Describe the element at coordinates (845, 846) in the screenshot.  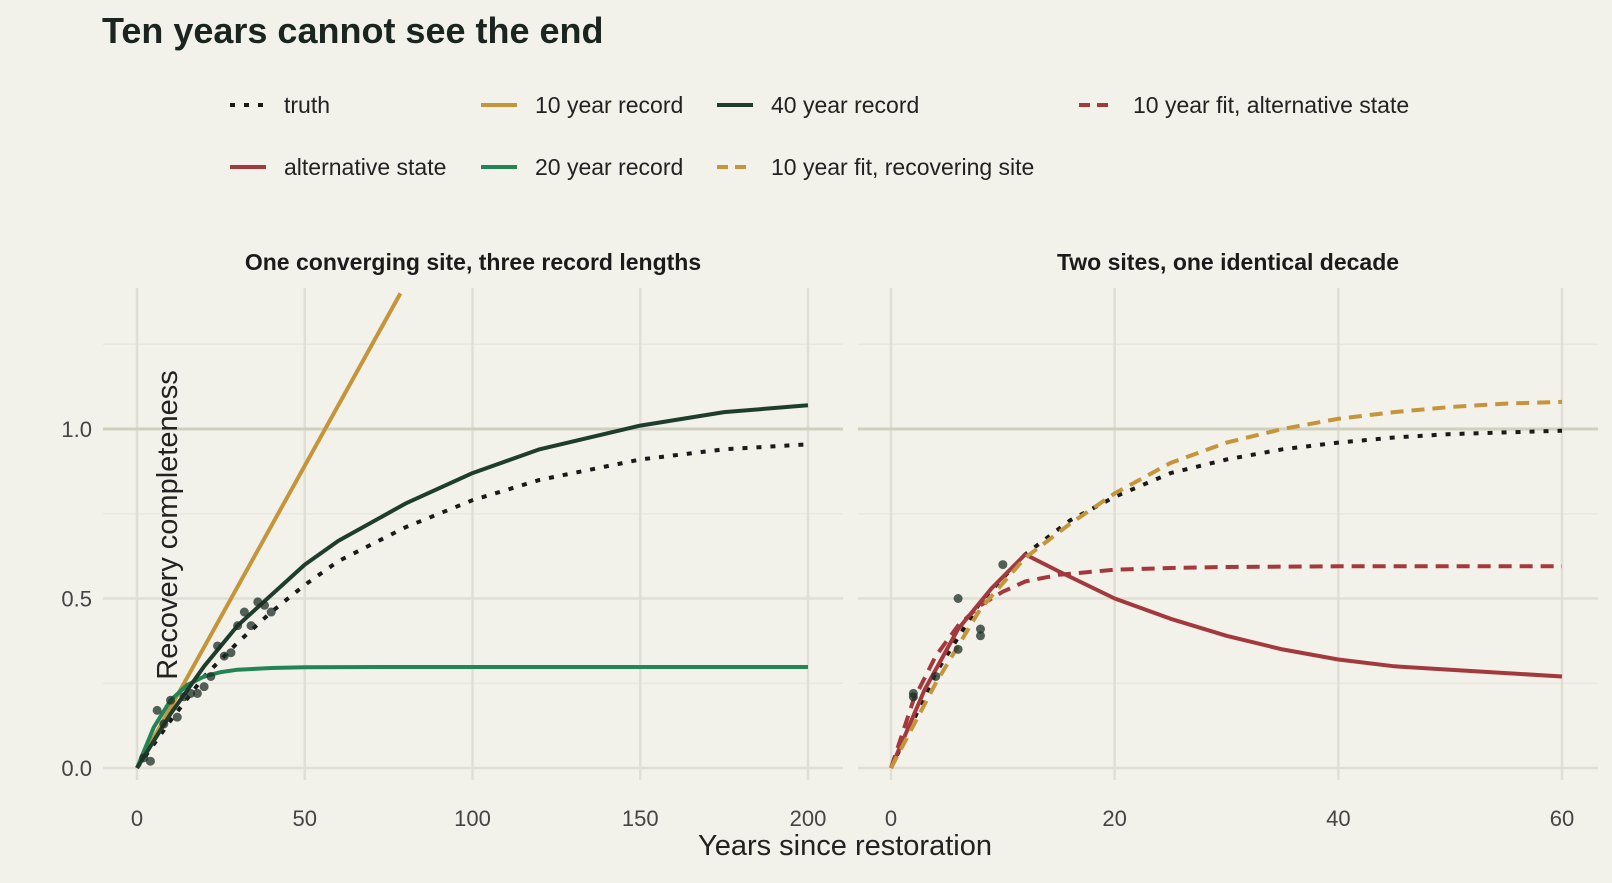
I see `x-axis-label: Years since restoration` at that location.